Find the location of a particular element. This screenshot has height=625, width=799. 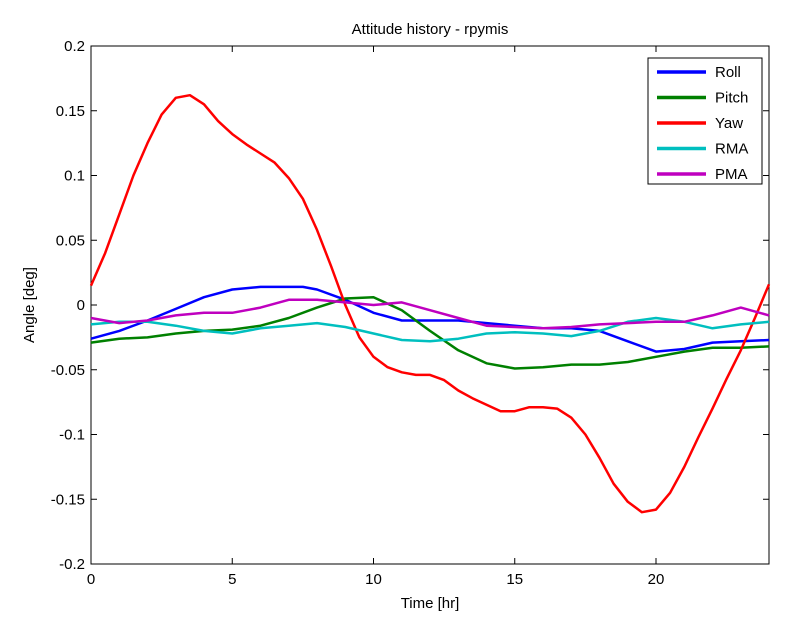

x-axis-label: Time [hr] is located at coordinates (430, 603).